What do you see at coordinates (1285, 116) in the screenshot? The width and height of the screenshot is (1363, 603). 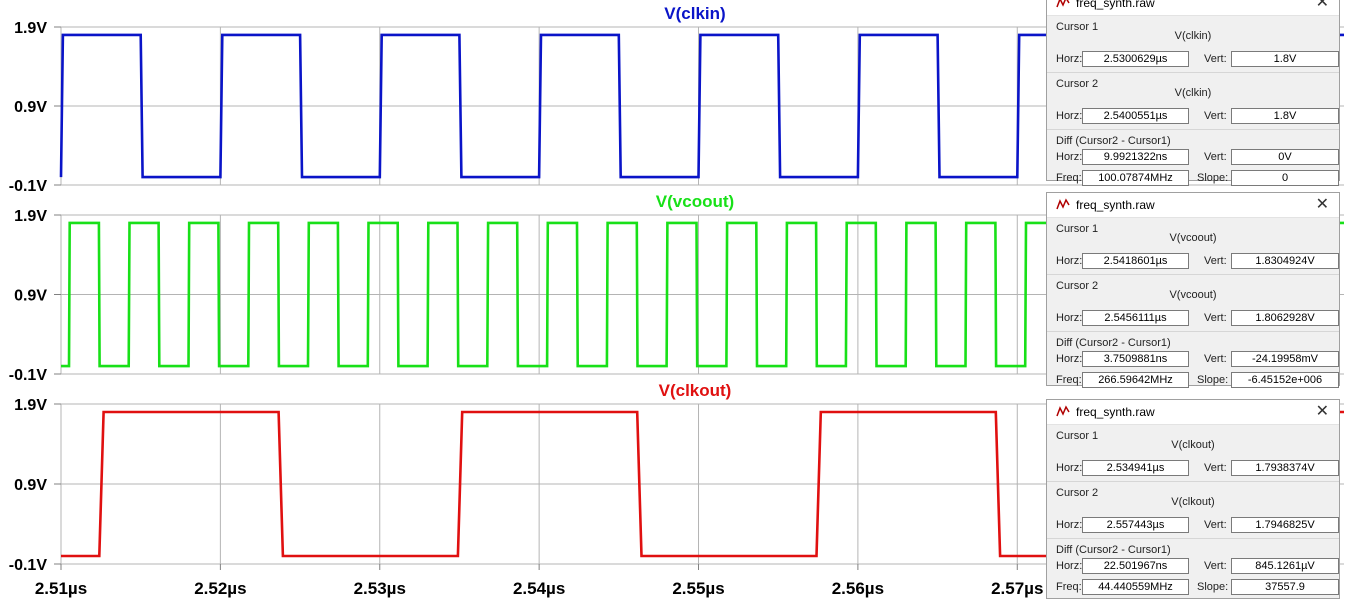 I see `cursor2-vert-field: 1.8V` at bounding box center [1285, 116].